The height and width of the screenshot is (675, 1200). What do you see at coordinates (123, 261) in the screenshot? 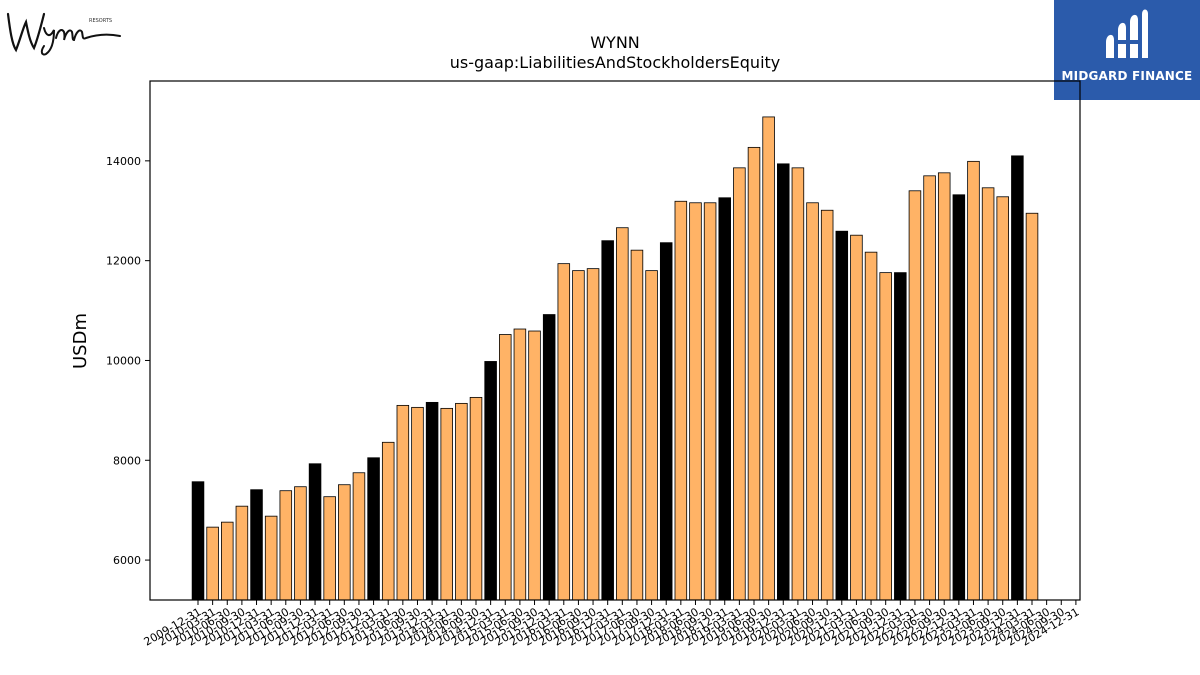
I see `y-tick-label-12000: 12000` at bounding box center [123, 261].